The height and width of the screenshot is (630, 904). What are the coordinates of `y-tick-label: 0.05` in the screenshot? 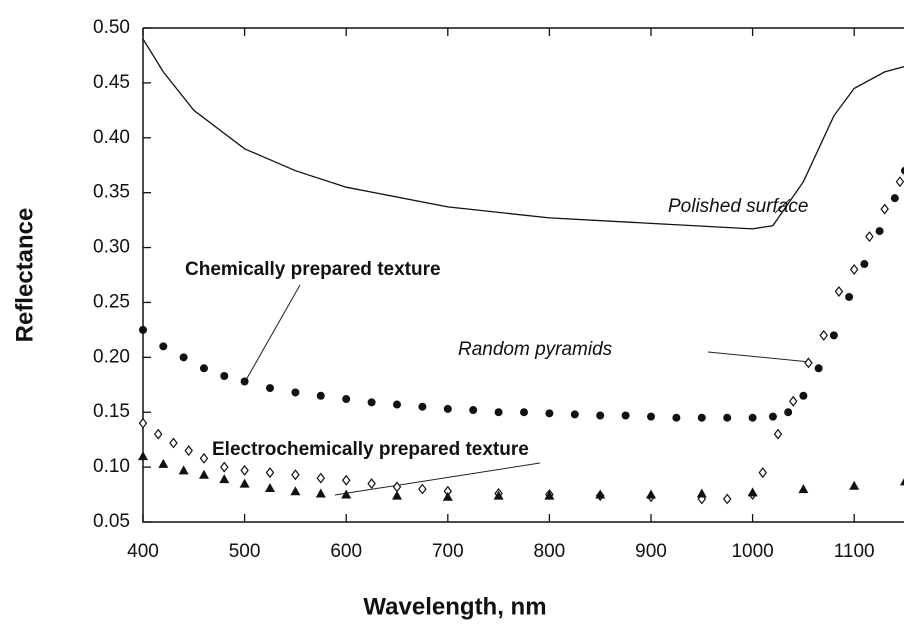 It's located at (111, 521).